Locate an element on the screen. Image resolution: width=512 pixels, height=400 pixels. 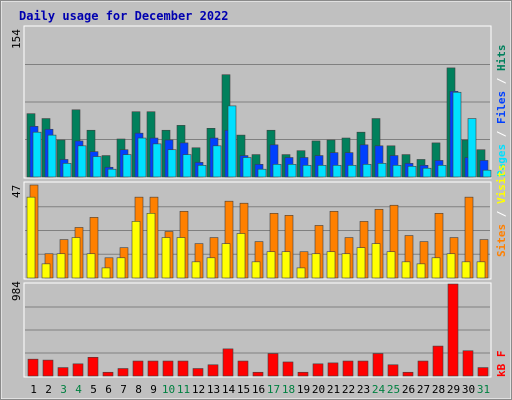
x-label-day-8: 8 is located at coordinates (138, 389).